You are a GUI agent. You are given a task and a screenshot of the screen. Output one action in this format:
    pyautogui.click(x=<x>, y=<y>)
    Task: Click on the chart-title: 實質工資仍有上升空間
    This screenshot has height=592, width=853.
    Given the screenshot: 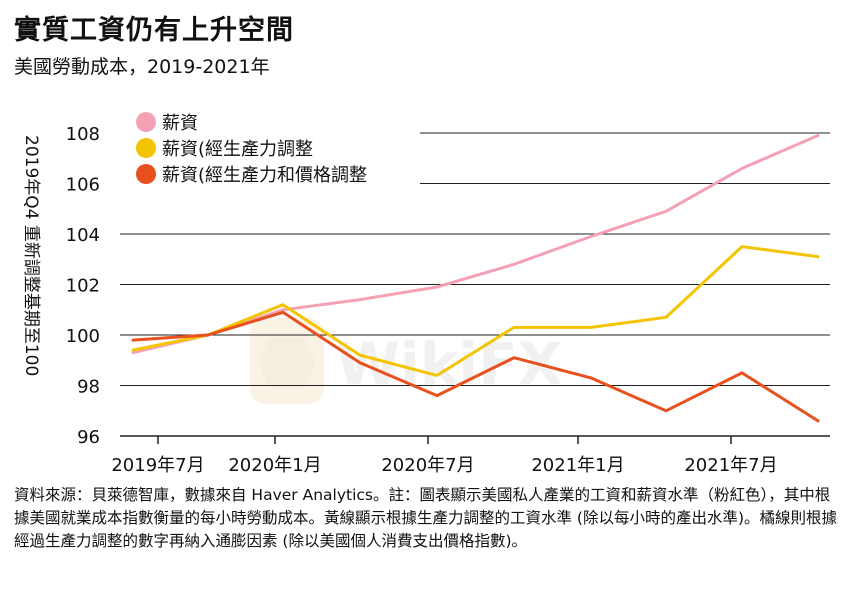 What is the action you would take?
    pyautogui.click(x=154, y=30)
    